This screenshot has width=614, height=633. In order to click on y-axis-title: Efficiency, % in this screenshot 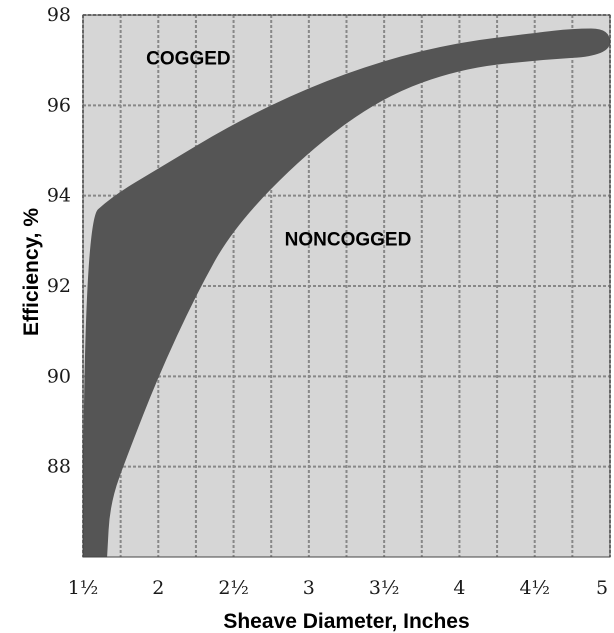, I will do `click(31, 272)`.